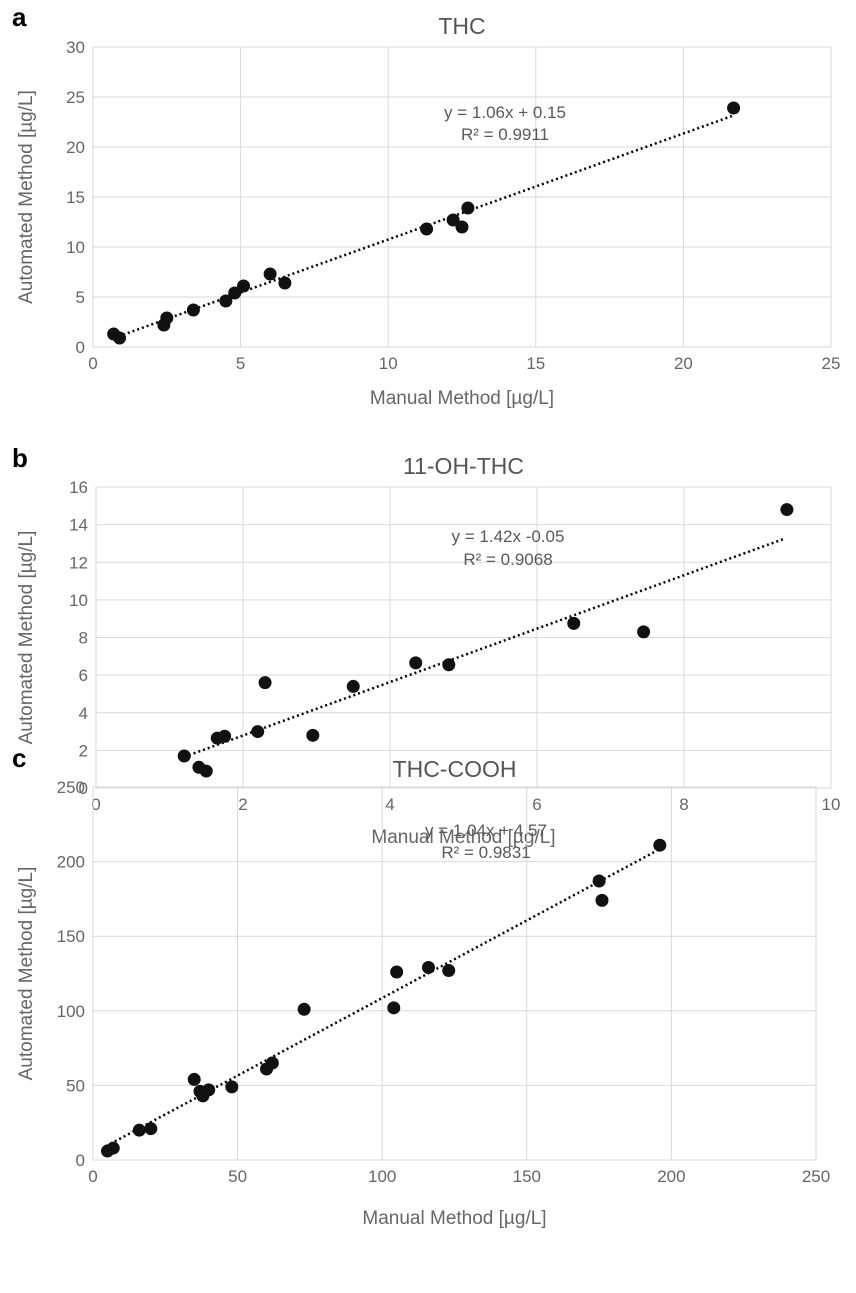  Describe the element at coordinates (816, 1176) in the screenshot. I see `x-tick-label: 250` at that location.